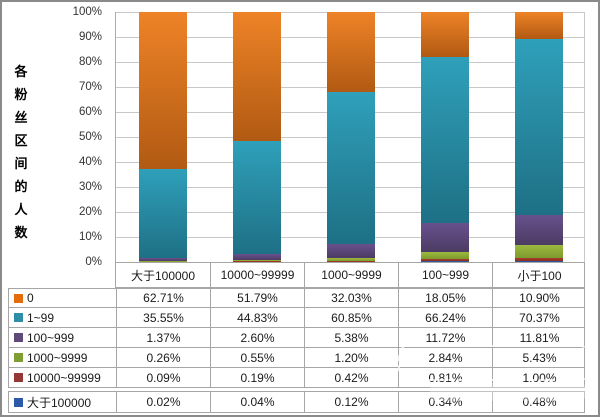 The height and width of the screenshot is (417, 600). What do you see at coordinates (90, 187) in the screenshot?
I see `y-tick-label: 30%` at bounding box center [90, 187].